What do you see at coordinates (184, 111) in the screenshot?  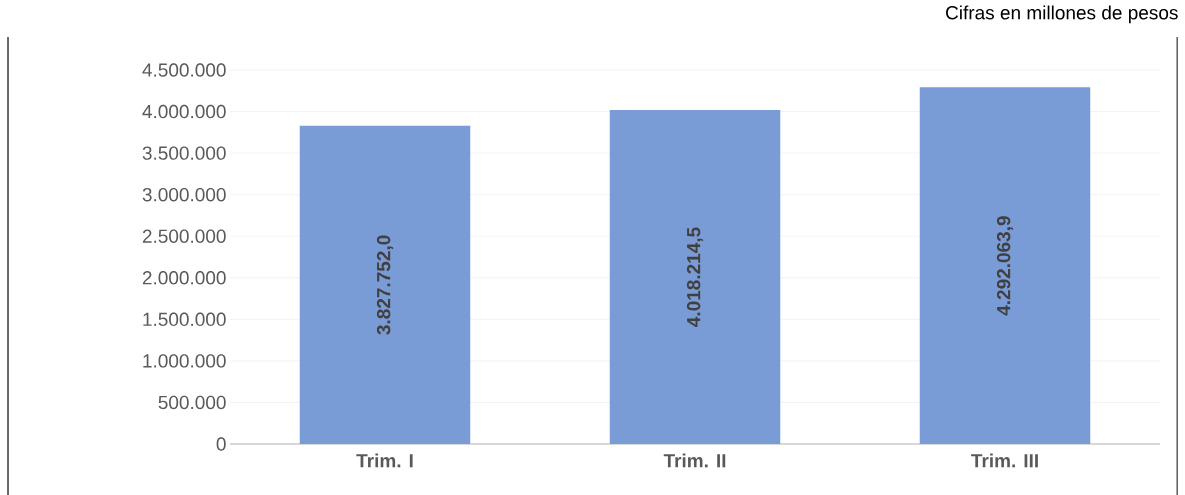 I see `y-tick-label: 4.000.000` at bounding box center [184, 111].